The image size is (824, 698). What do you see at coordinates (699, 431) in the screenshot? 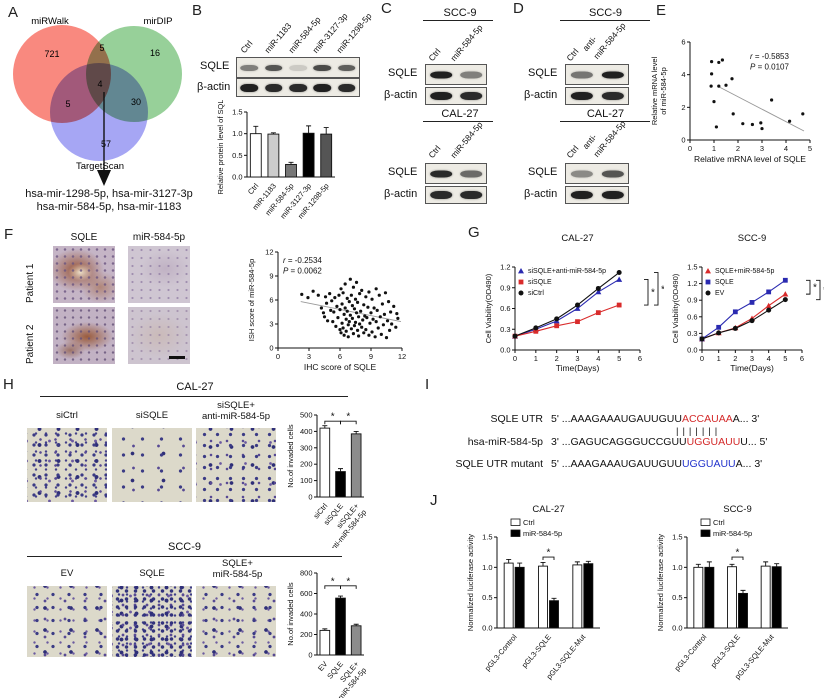
I see `seq-pairing-bars: |||||||` at bounding box center [699, 431].